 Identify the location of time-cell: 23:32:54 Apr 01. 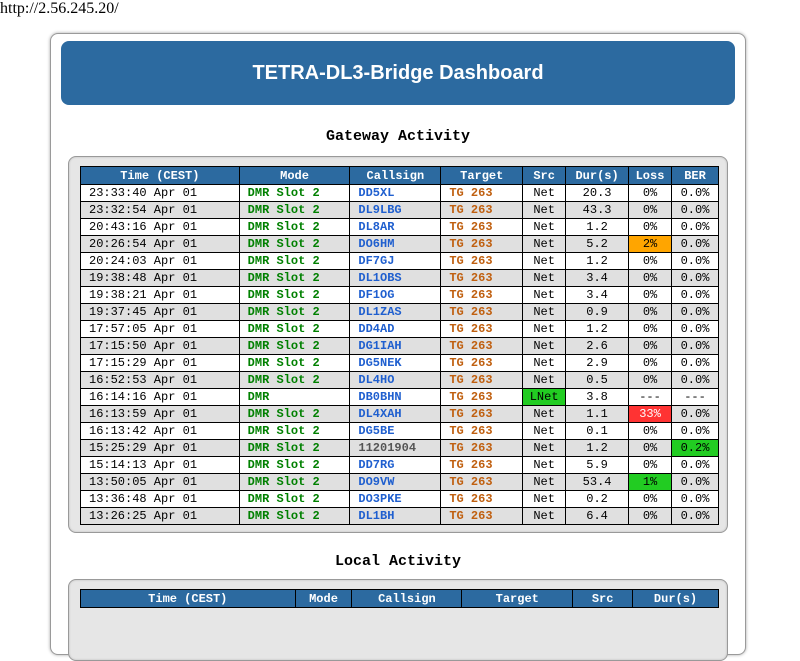
(160, 210).